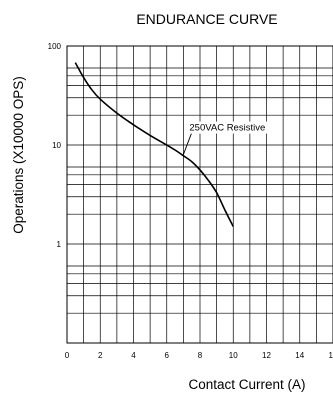 The image size is (333, 400). What do you see at coordinates (18, 155) in the screenshot?
I see `y-axis-label: Operations (X10000 OPS)` at bounding box center [18, 155].